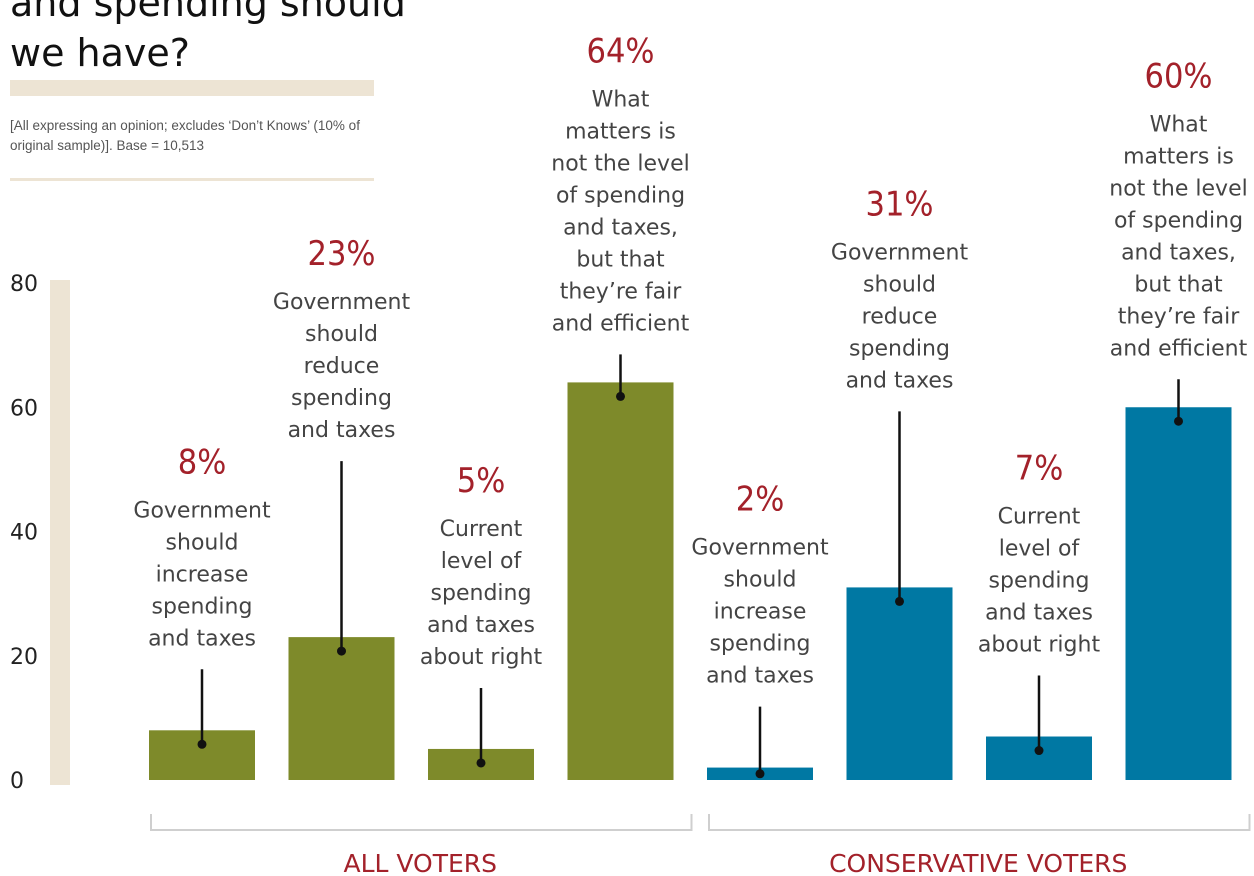  I want to click on bar-value-label: 7%, so click(1039, 469).